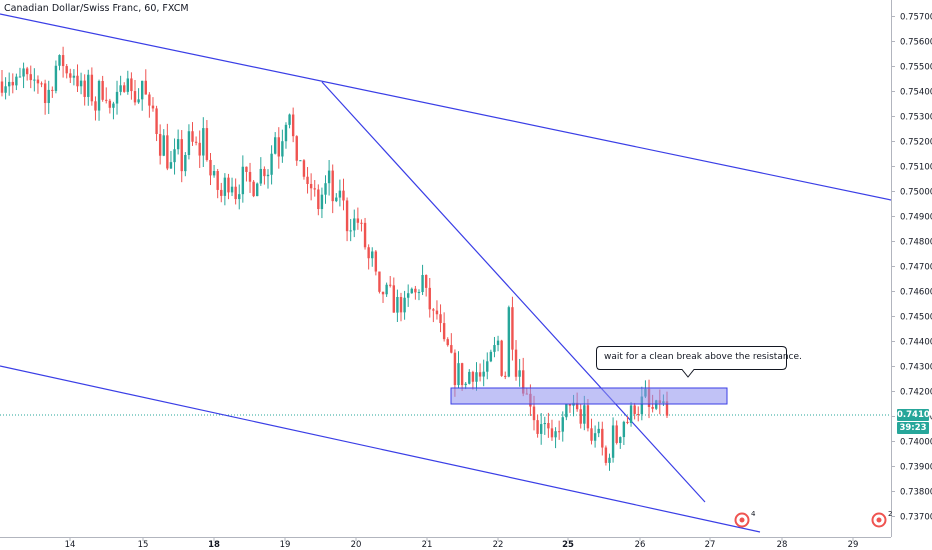  What do you see at coordinates (916, 243) in the screenshot?
I see `price-tick-label: 0.74800` at bounding box center [916, 243].